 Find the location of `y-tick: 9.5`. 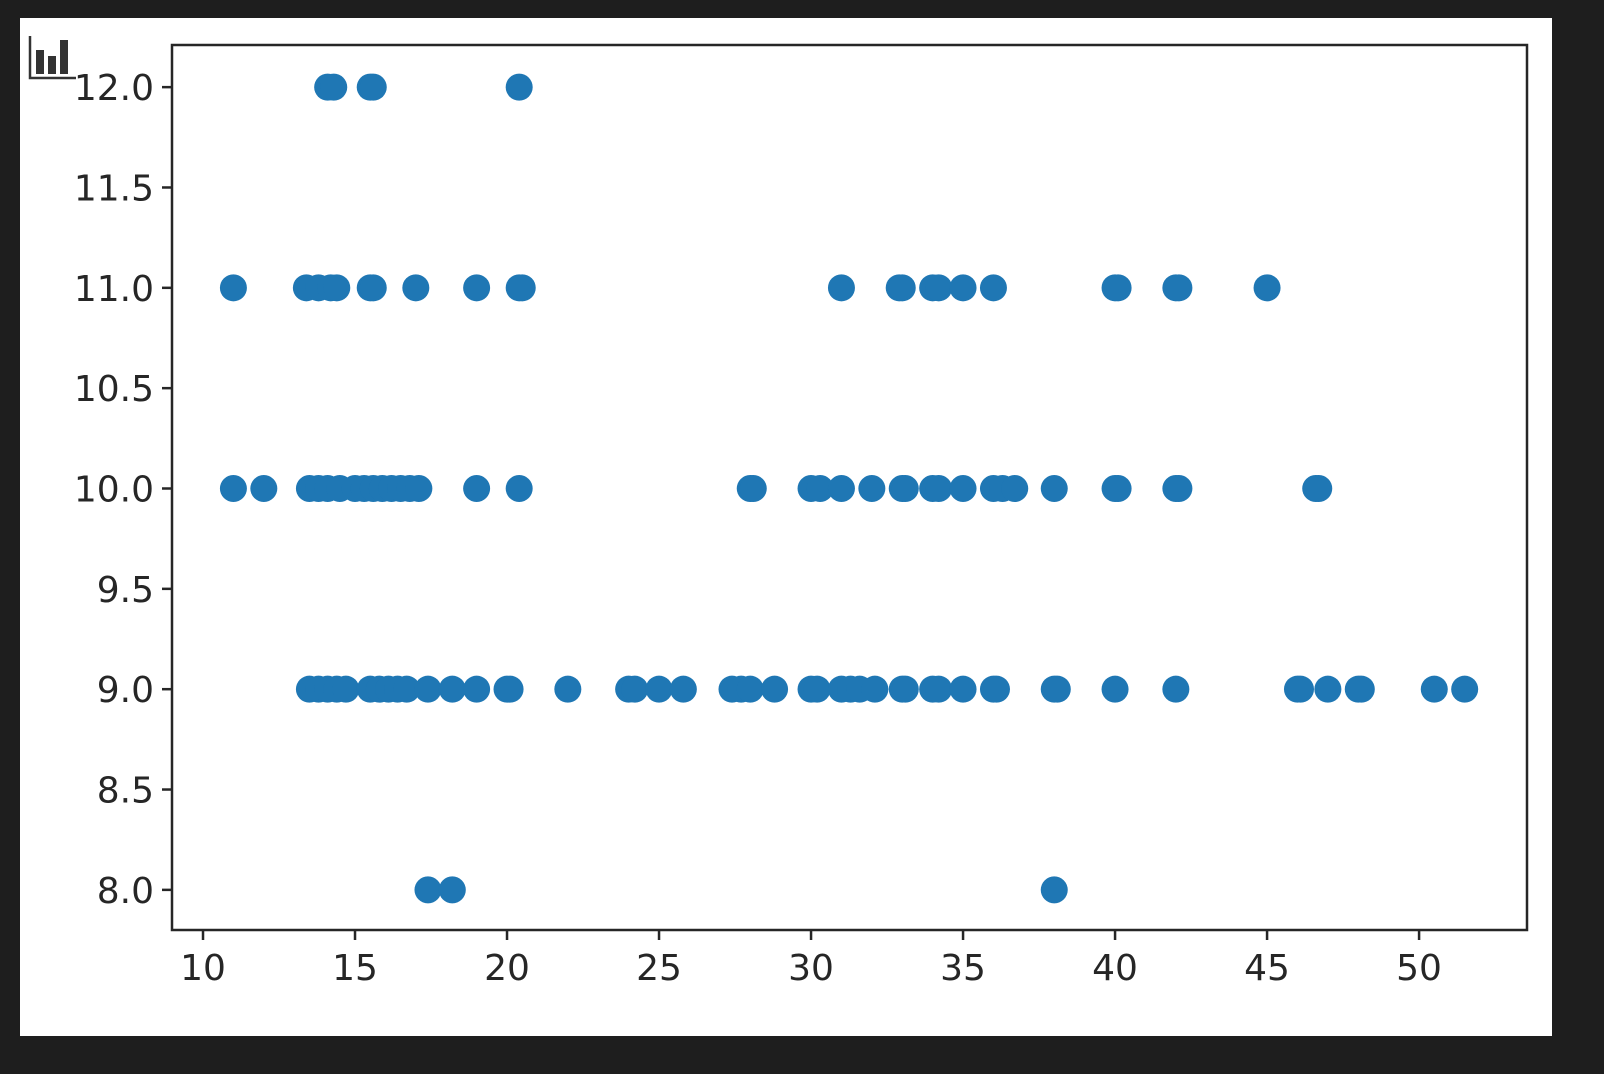

y-tick: 9.5 is located at coordinates (134, 590).